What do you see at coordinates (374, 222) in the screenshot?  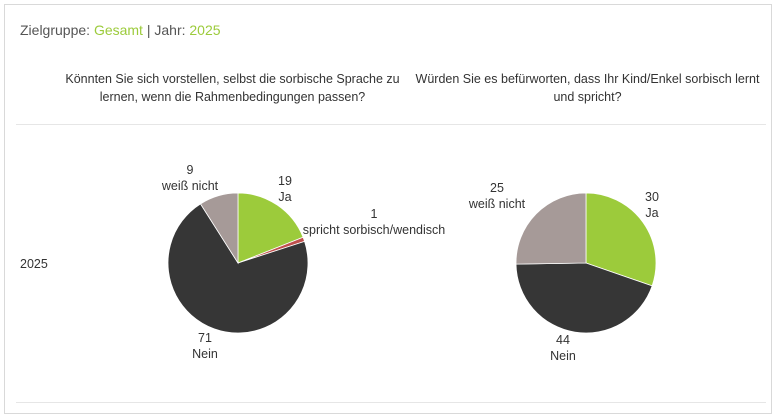 I see `pie1-label-spricht-sorbisch-wendisch: 1 spricht sorbisch/wendisch` at bounding box center [374, 222].